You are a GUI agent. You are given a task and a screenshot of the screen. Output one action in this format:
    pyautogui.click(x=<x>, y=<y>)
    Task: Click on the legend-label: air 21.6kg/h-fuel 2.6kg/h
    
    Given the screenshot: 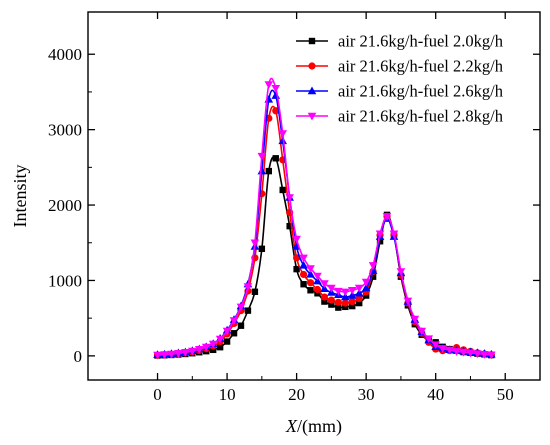 What is the action you would take?
    pyautogui.click(x=421, y=91)
    